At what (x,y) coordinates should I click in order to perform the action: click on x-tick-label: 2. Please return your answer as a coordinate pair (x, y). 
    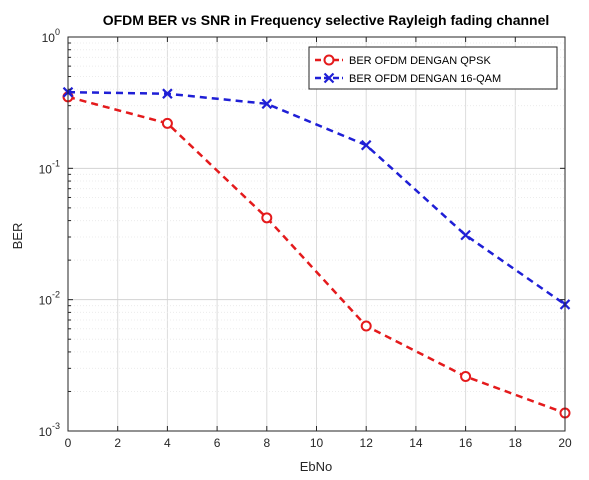
    Looking at the image, I should click on (117, 443).